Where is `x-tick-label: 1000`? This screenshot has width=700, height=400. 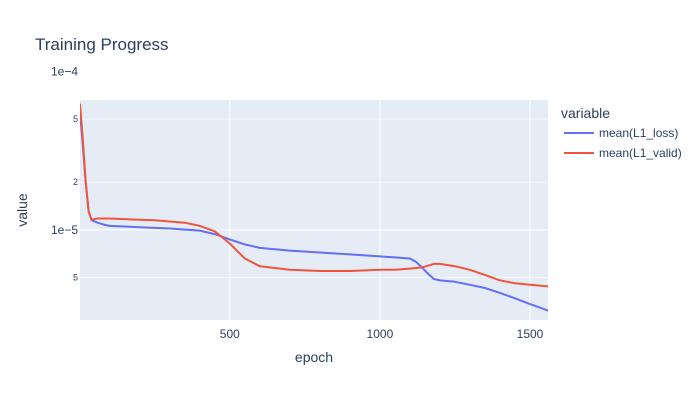
x-tick-label: 1000 is located at coordinates (380, 334).